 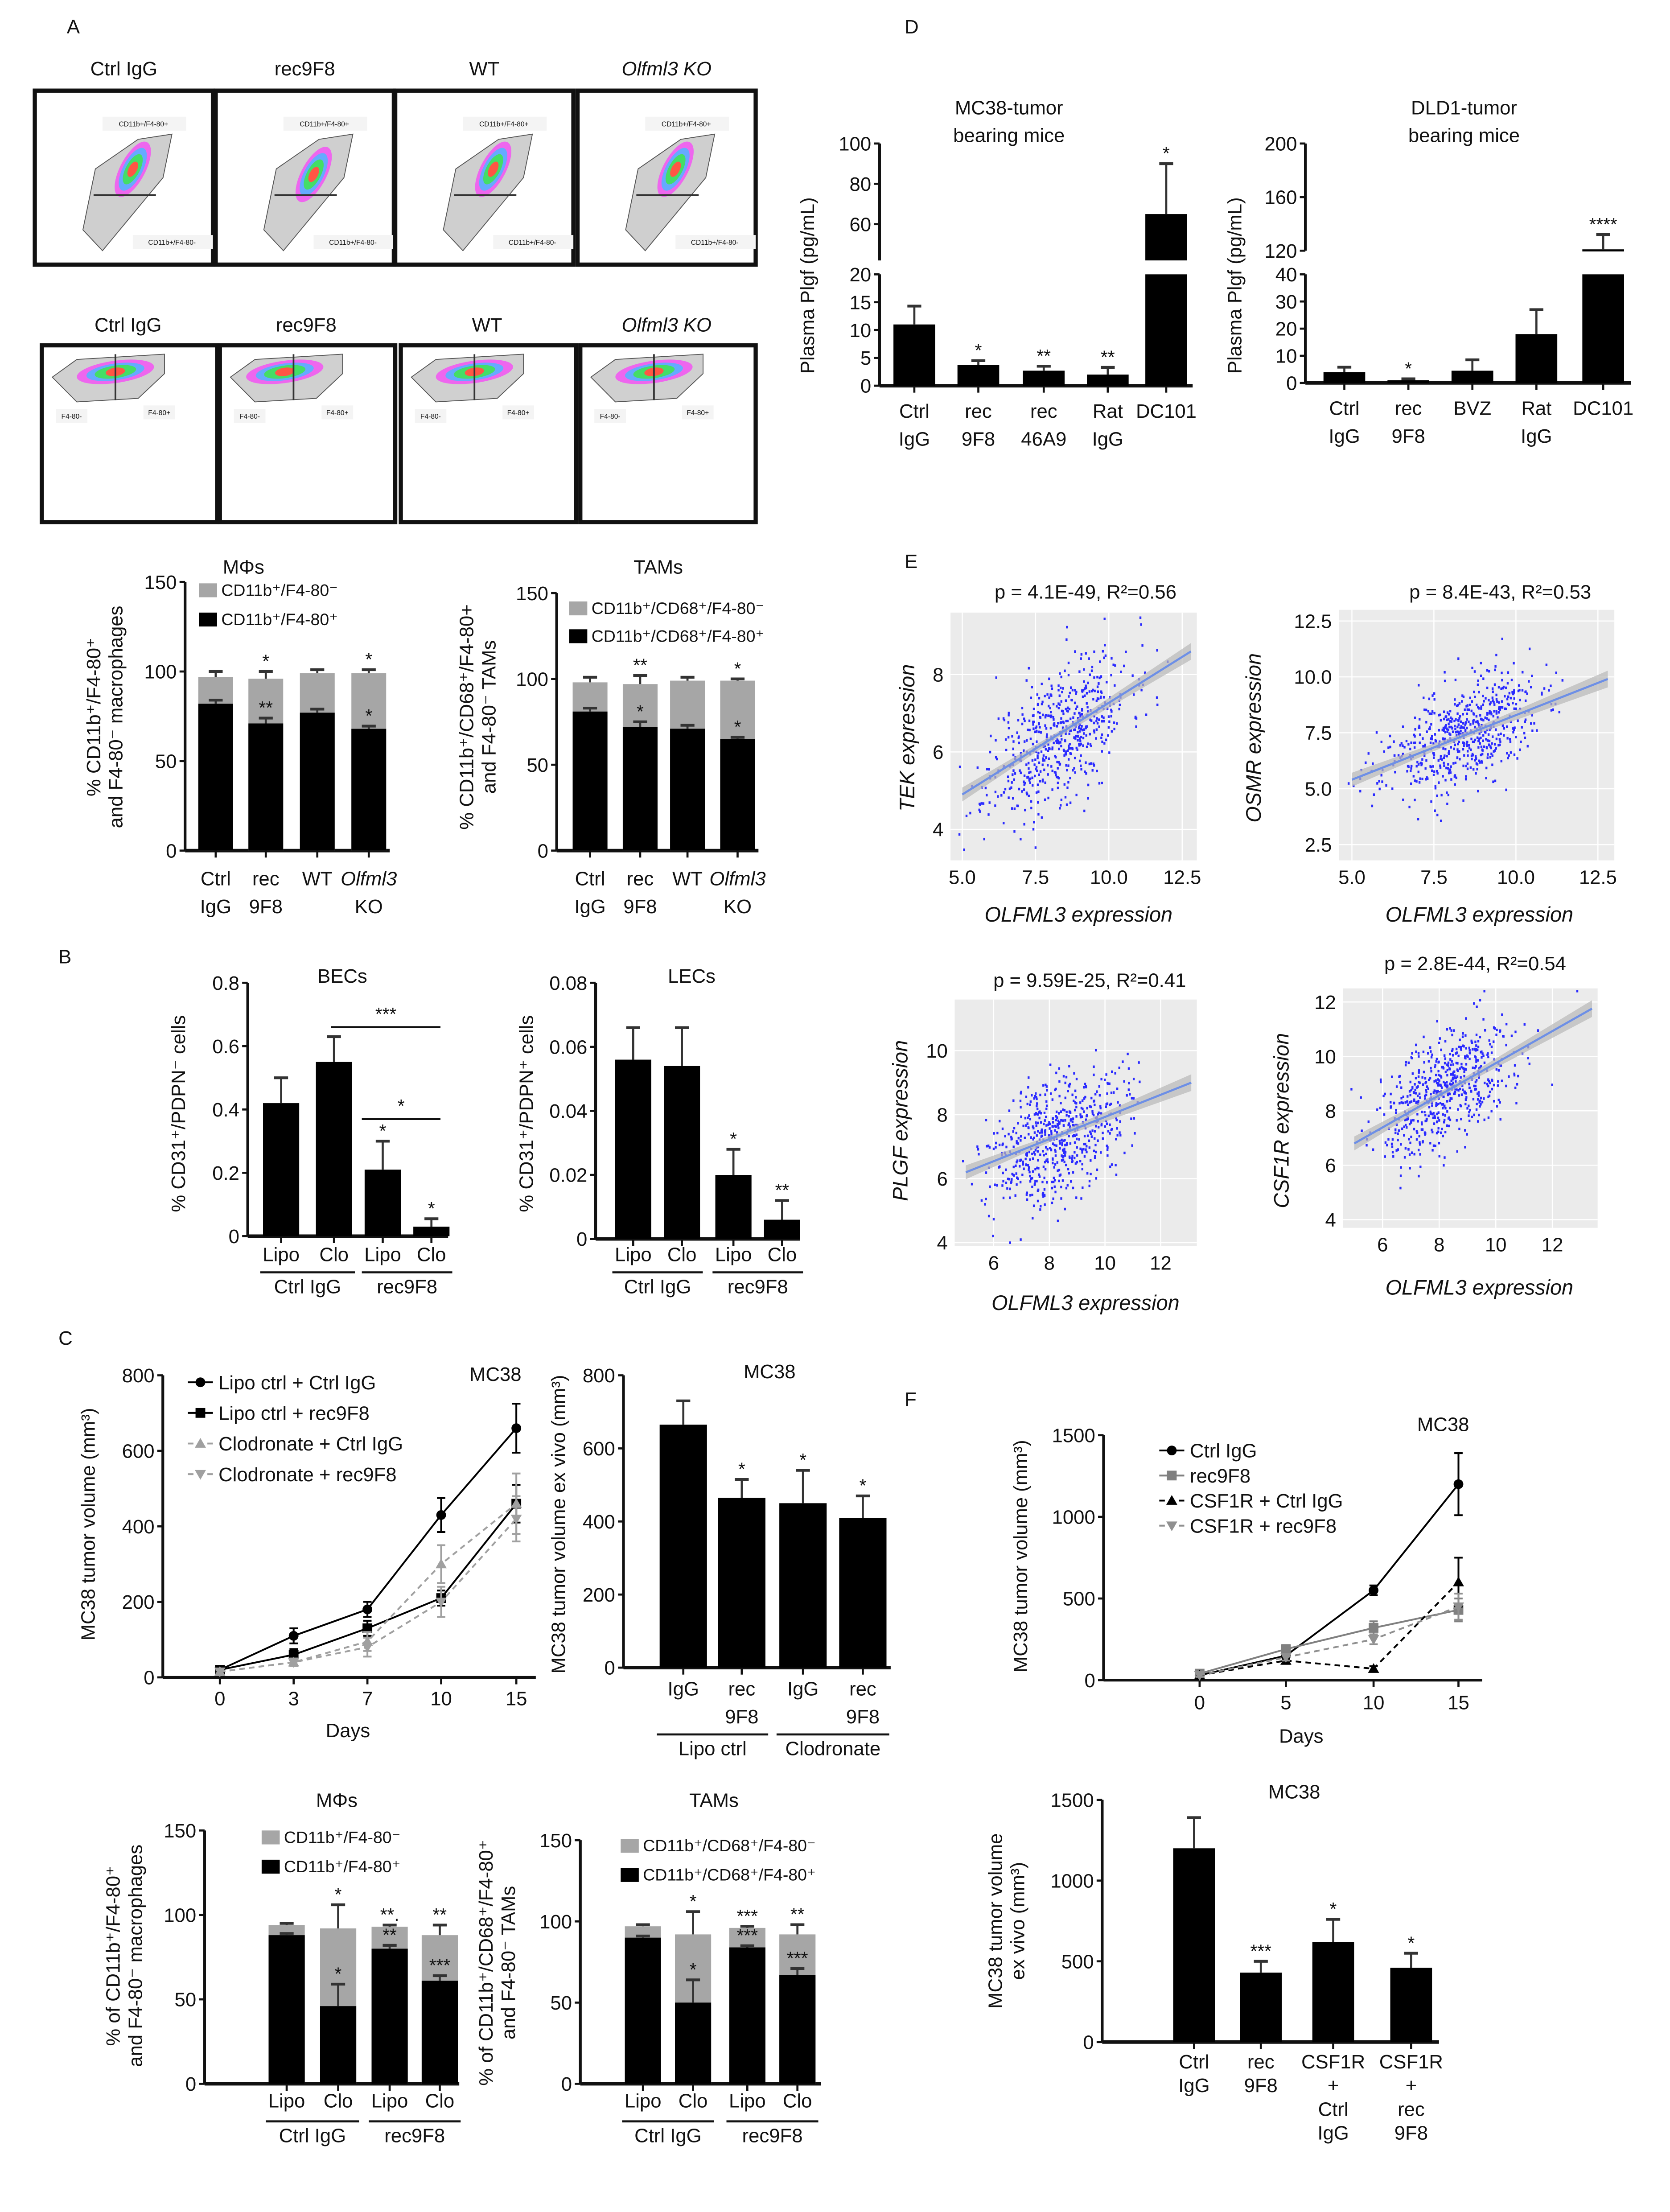 What do you see at coordinates (132, 169) in the screenshot?
I see `density-contour` at bounding box center [132, 169].